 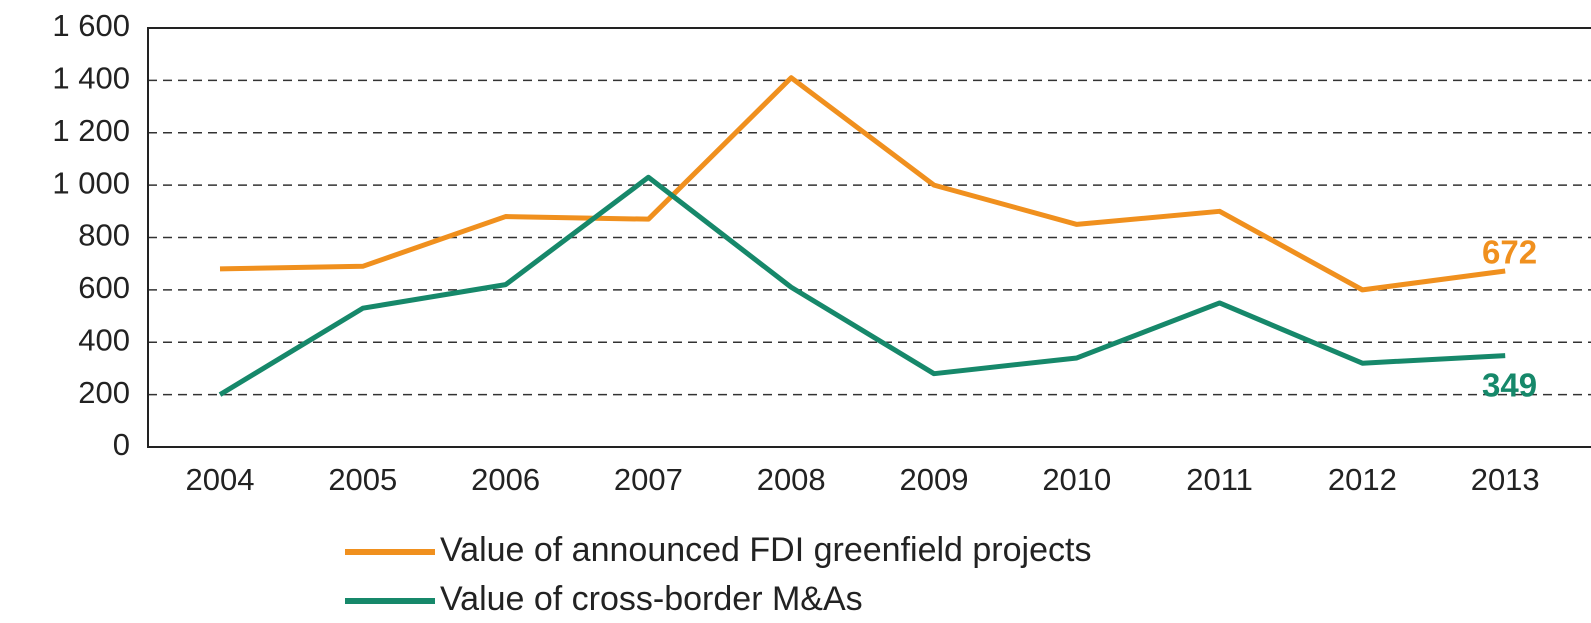 I want to click on y-tick-label: 1 400, so click(x=91, y=78).